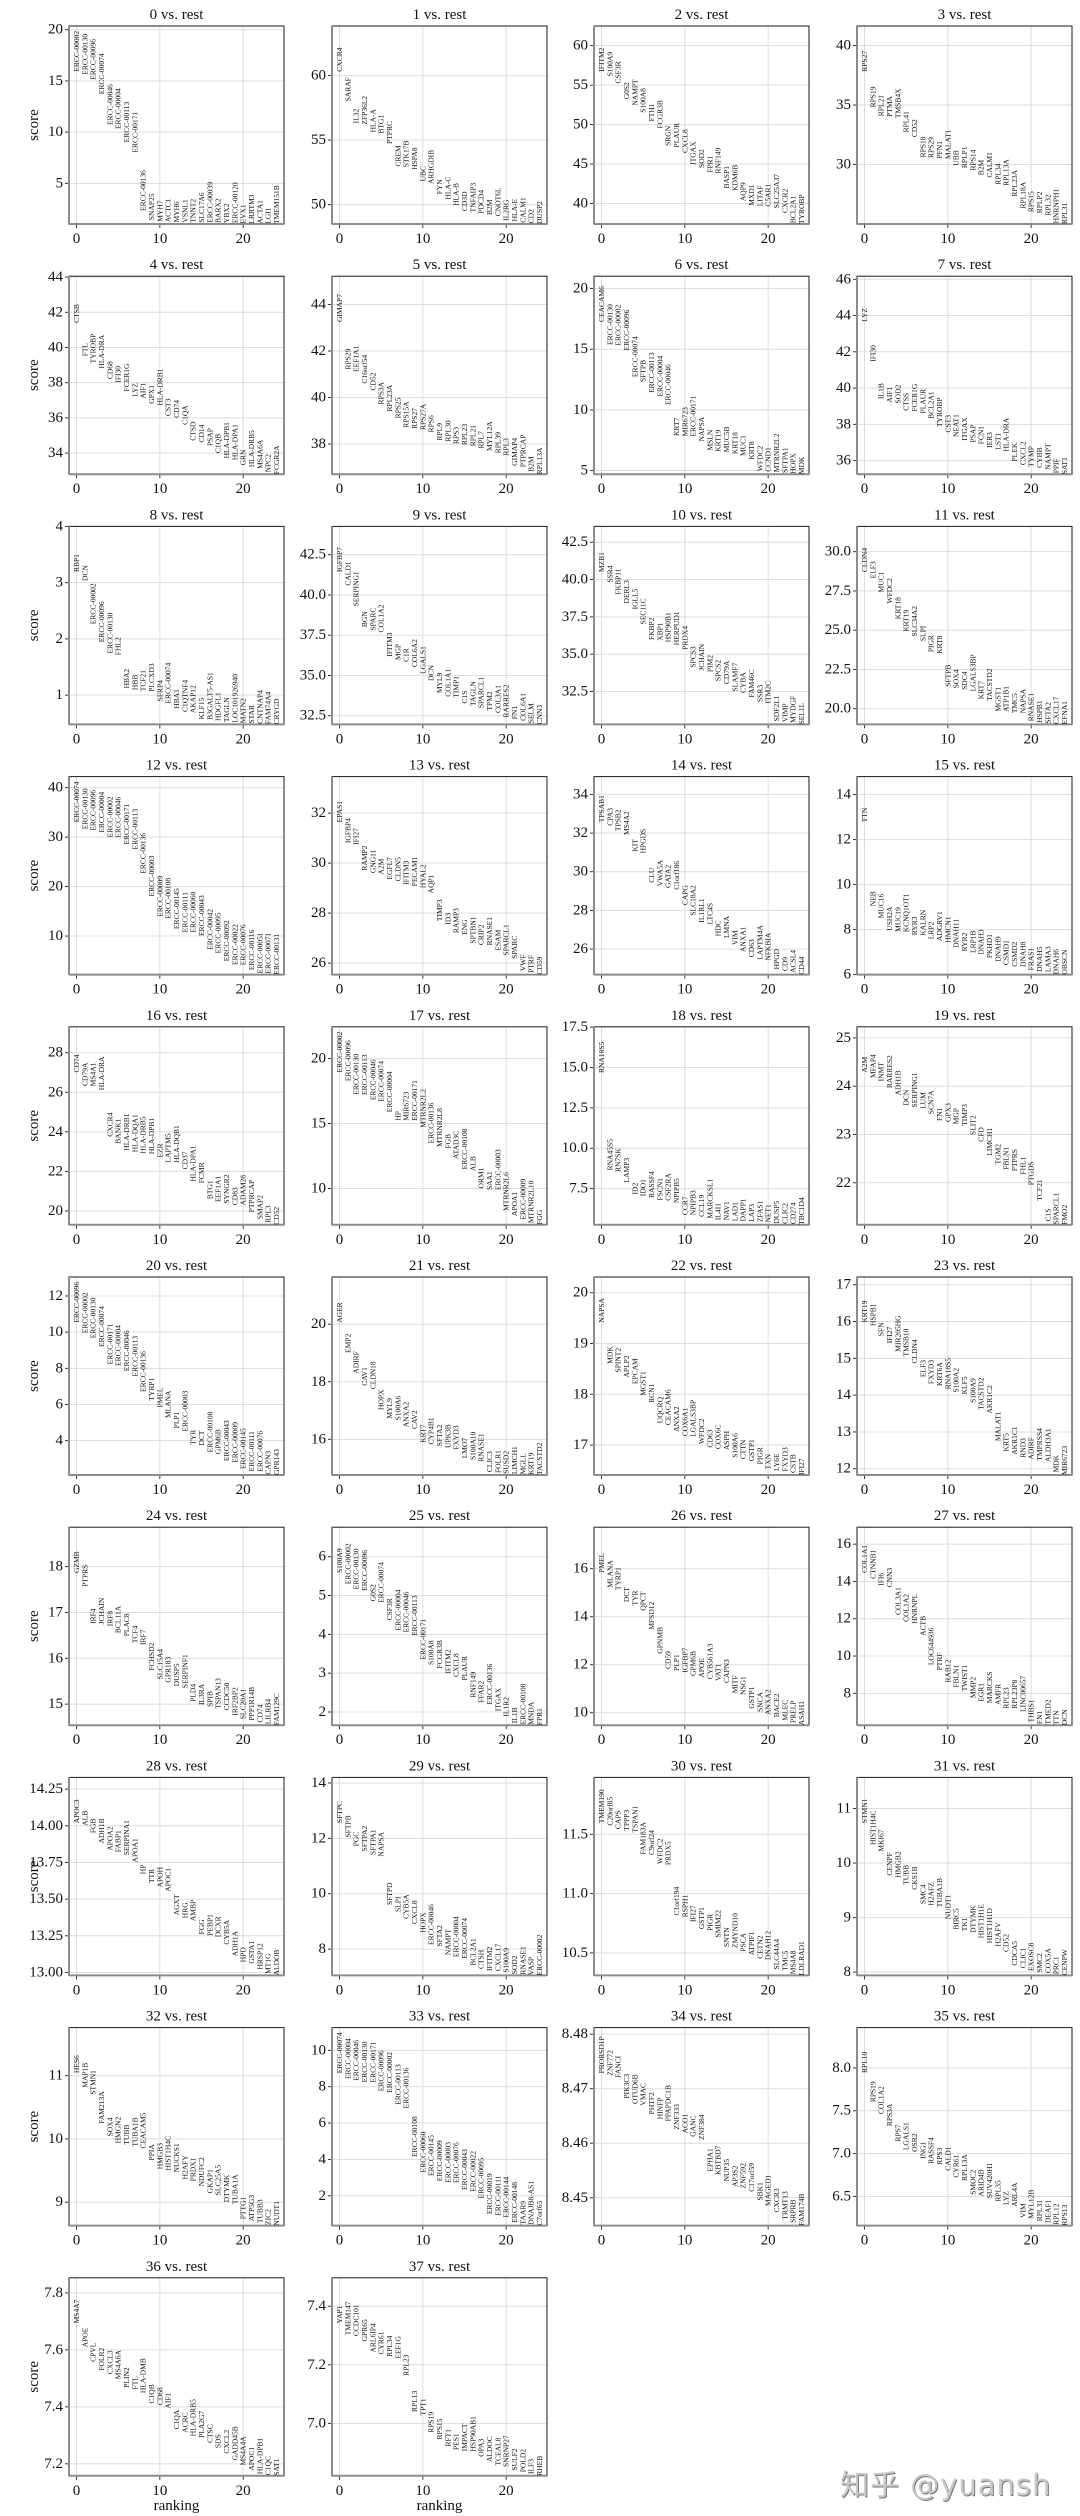 The width and height of the screenshot is (1080, 2516). Describe the element at coordinates (143, 1134) in the screenshot. I see `gene-label: HLA-DRB5` at that location.